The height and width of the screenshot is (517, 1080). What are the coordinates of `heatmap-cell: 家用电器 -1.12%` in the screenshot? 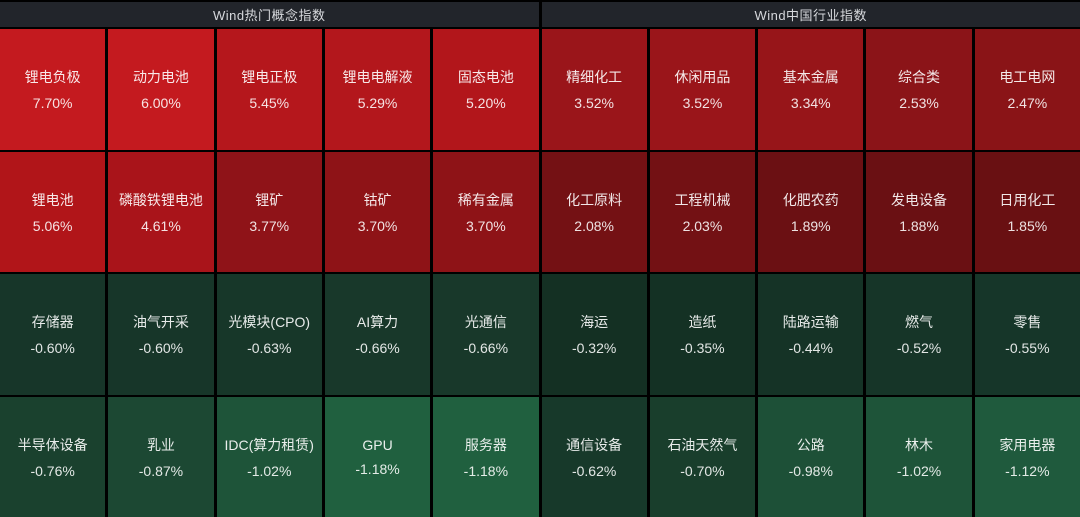 It's located at (1027, 456).